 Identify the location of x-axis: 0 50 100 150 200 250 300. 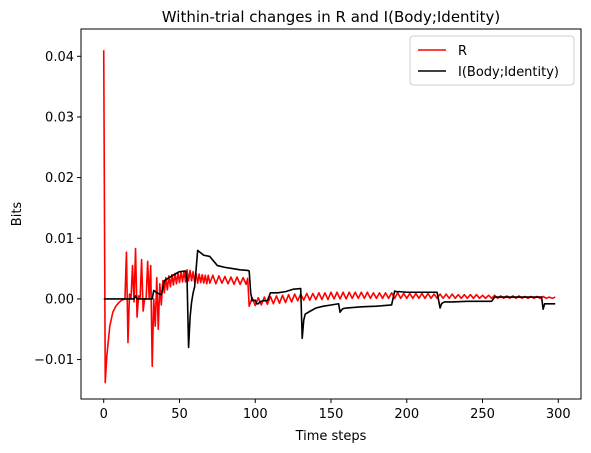
(335, 410).